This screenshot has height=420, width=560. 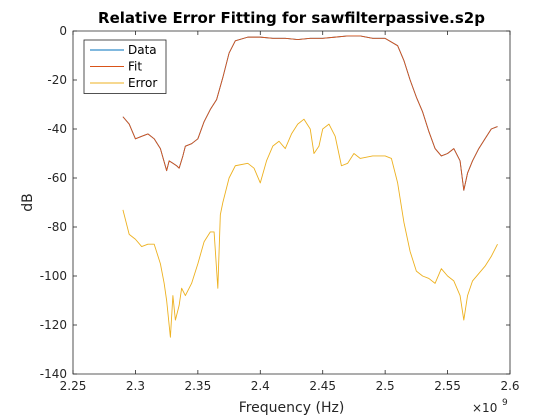 What do you see at coordinates (57, 80) in the screenshot?
I see `y-tick-label: -20` at bounding box center [57, 80].